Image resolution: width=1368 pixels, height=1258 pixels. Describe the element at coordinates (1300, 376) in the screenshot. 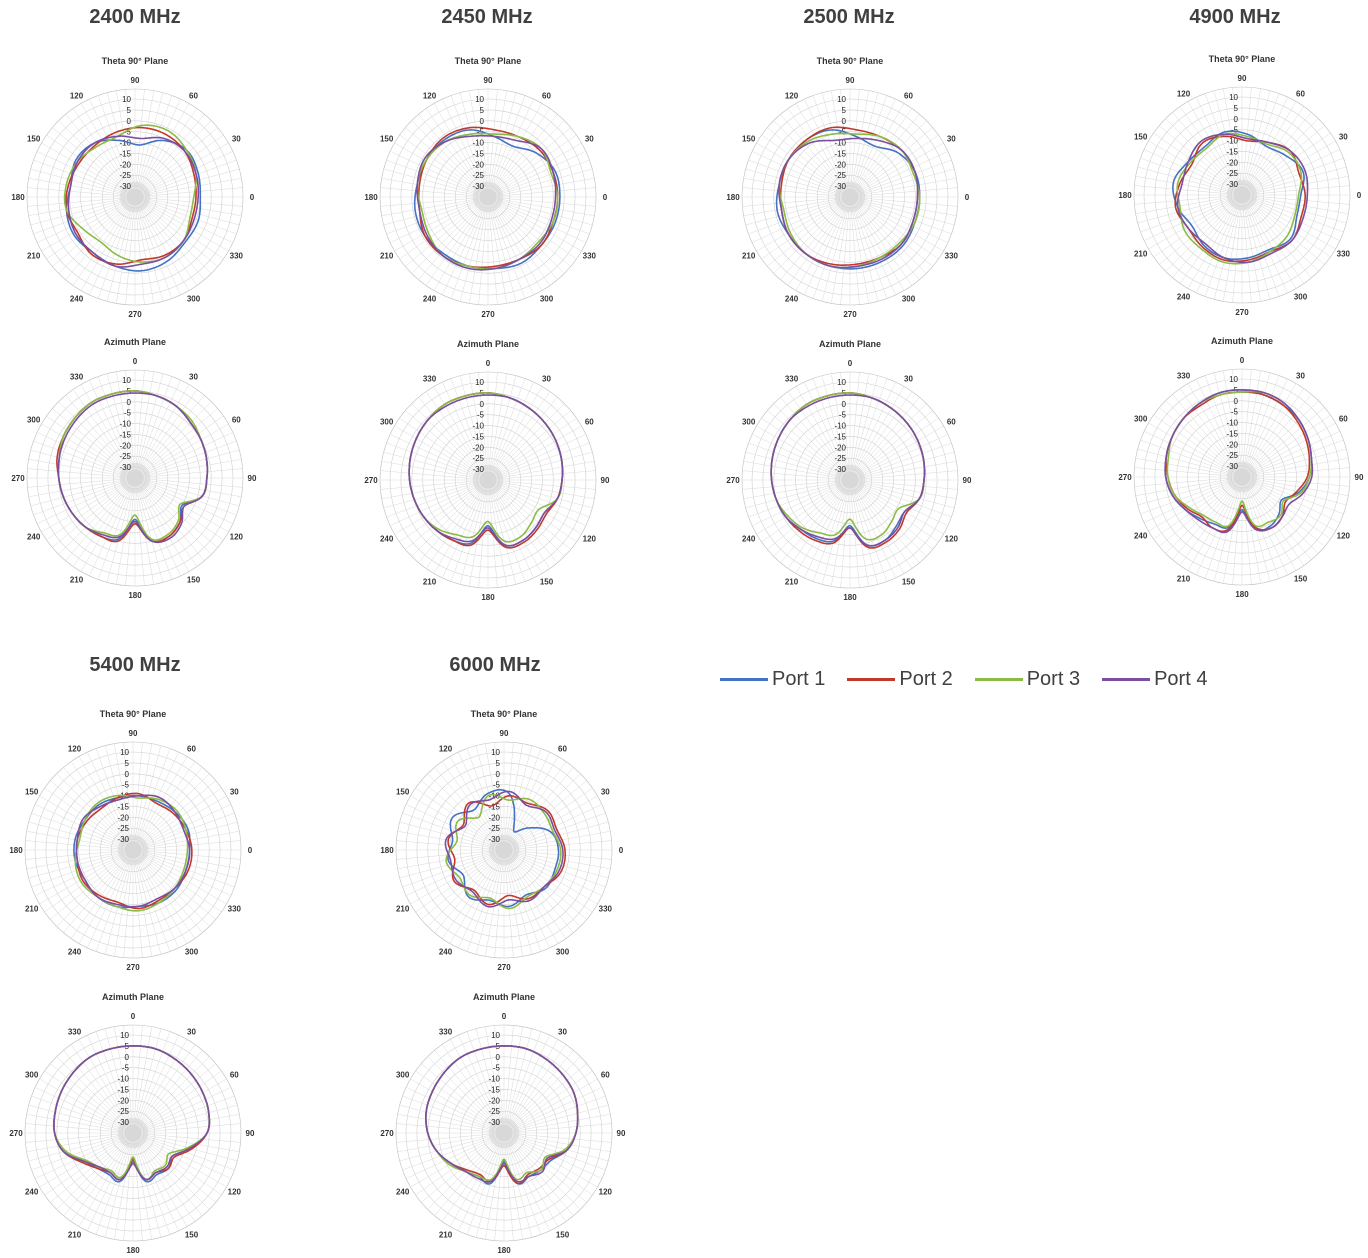

I see `polar-angle-label: 30` at that location.